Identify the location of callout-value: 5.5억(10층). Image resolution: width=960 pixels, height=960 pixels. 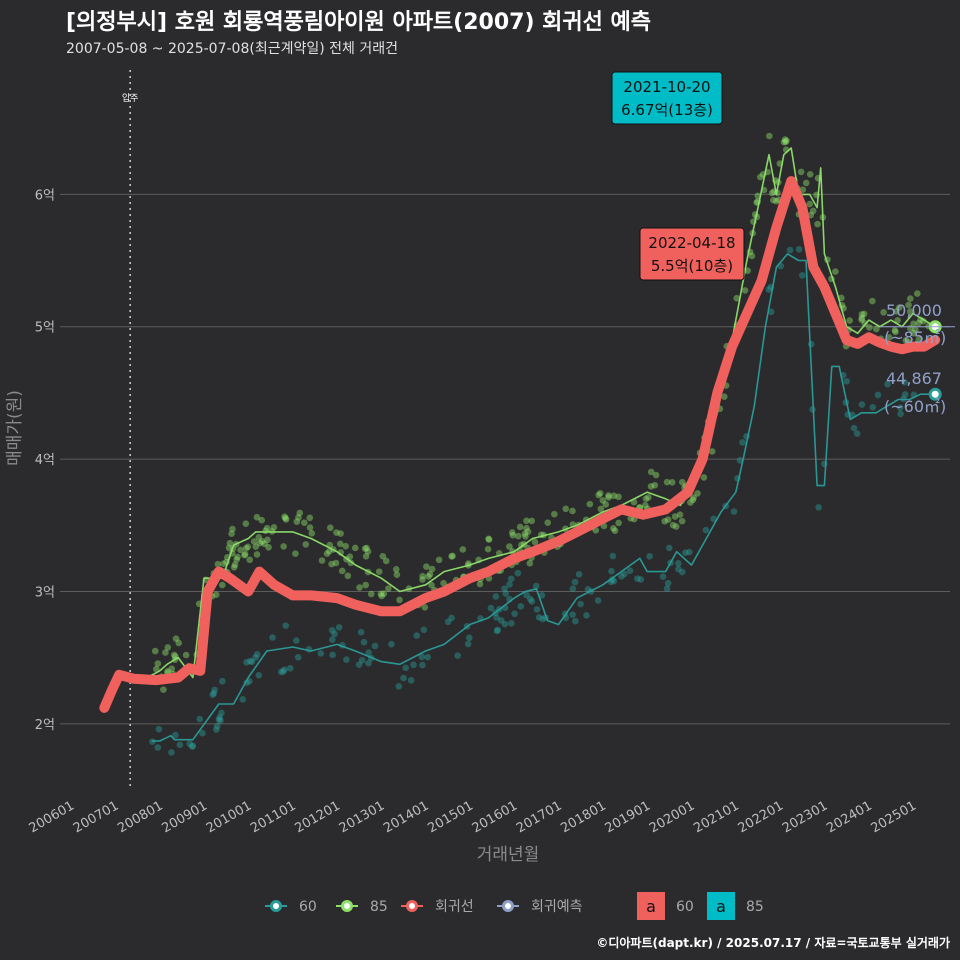
(692, 266).